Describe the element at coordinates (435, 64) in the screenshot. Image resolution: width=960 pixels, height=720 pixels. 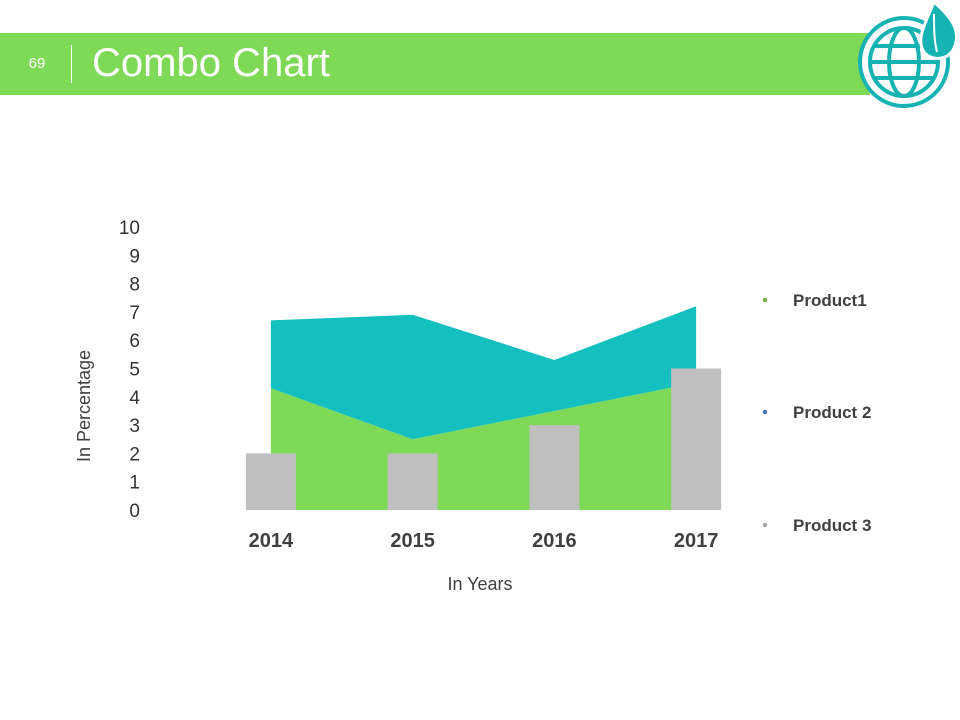
I see `header-band` at that location.